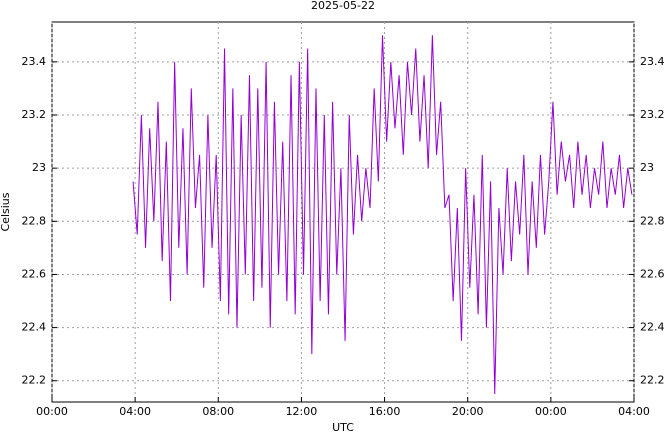 The width and height of the screenshot is (664, 432). What do you see at coordinates (34, 273) in the screenshot?
I see `y-tick-label: 22.6` at bounding box center [34, 273].